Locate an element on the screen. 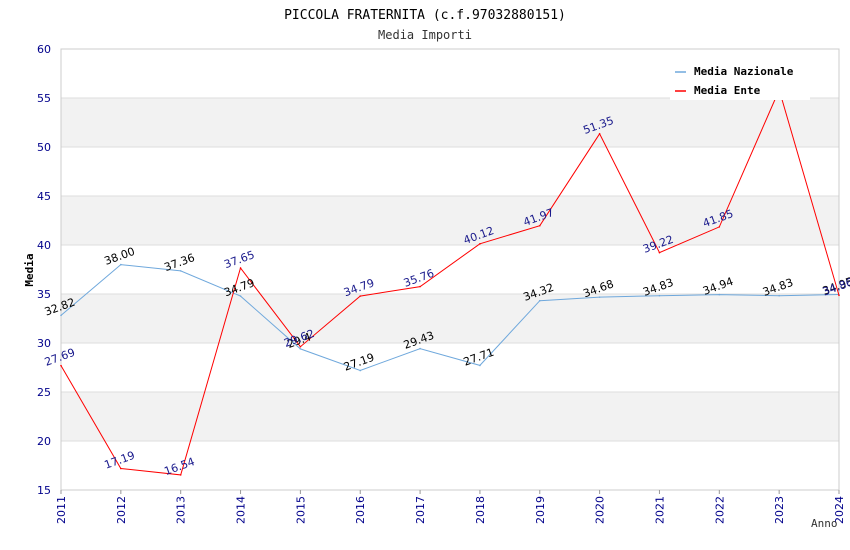 Image resolution: width=850 pixels, height=550 pixels. data-label: 38.00 is located at coordinates (120, 256).